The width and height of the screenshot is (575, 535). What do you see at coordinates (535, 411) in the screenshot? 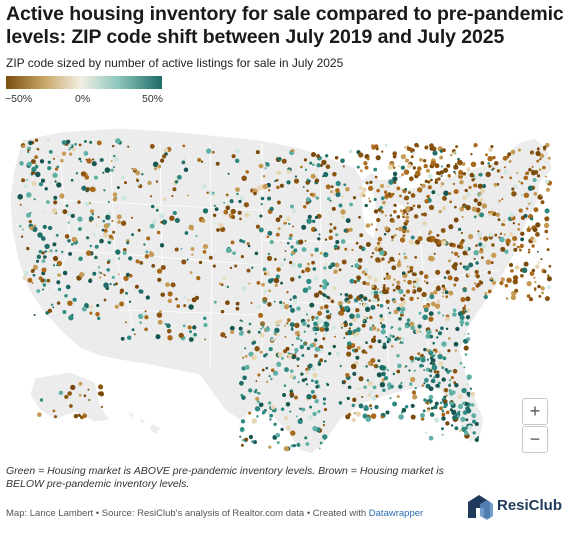
I see `zoom-in-button: +` at bounding box center [535, 411].